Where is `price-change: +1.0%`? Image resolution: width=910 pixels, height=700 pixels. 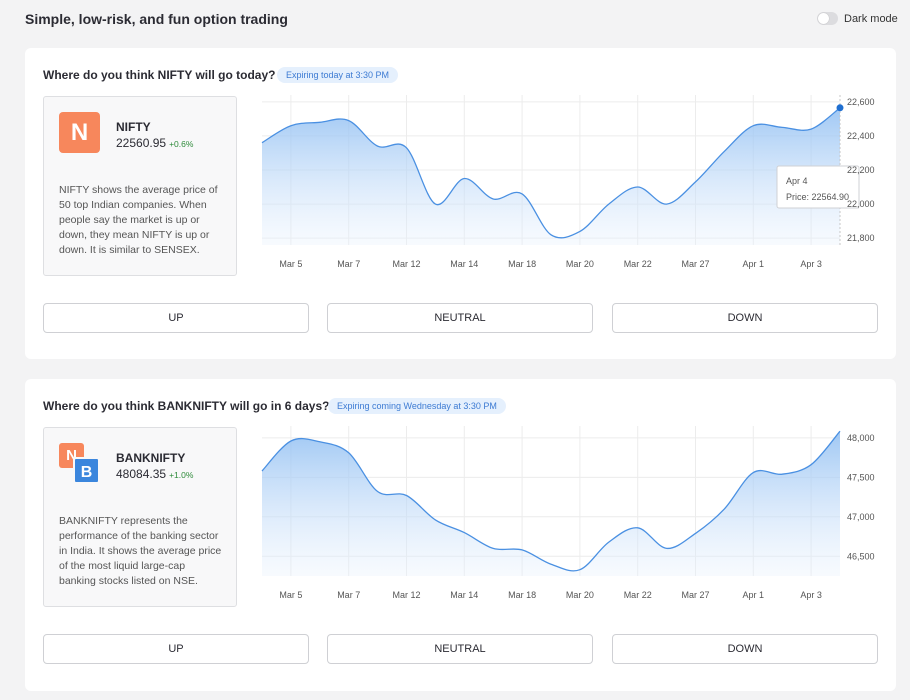
price-change: +1.0% is located at coordinates (181, 475).